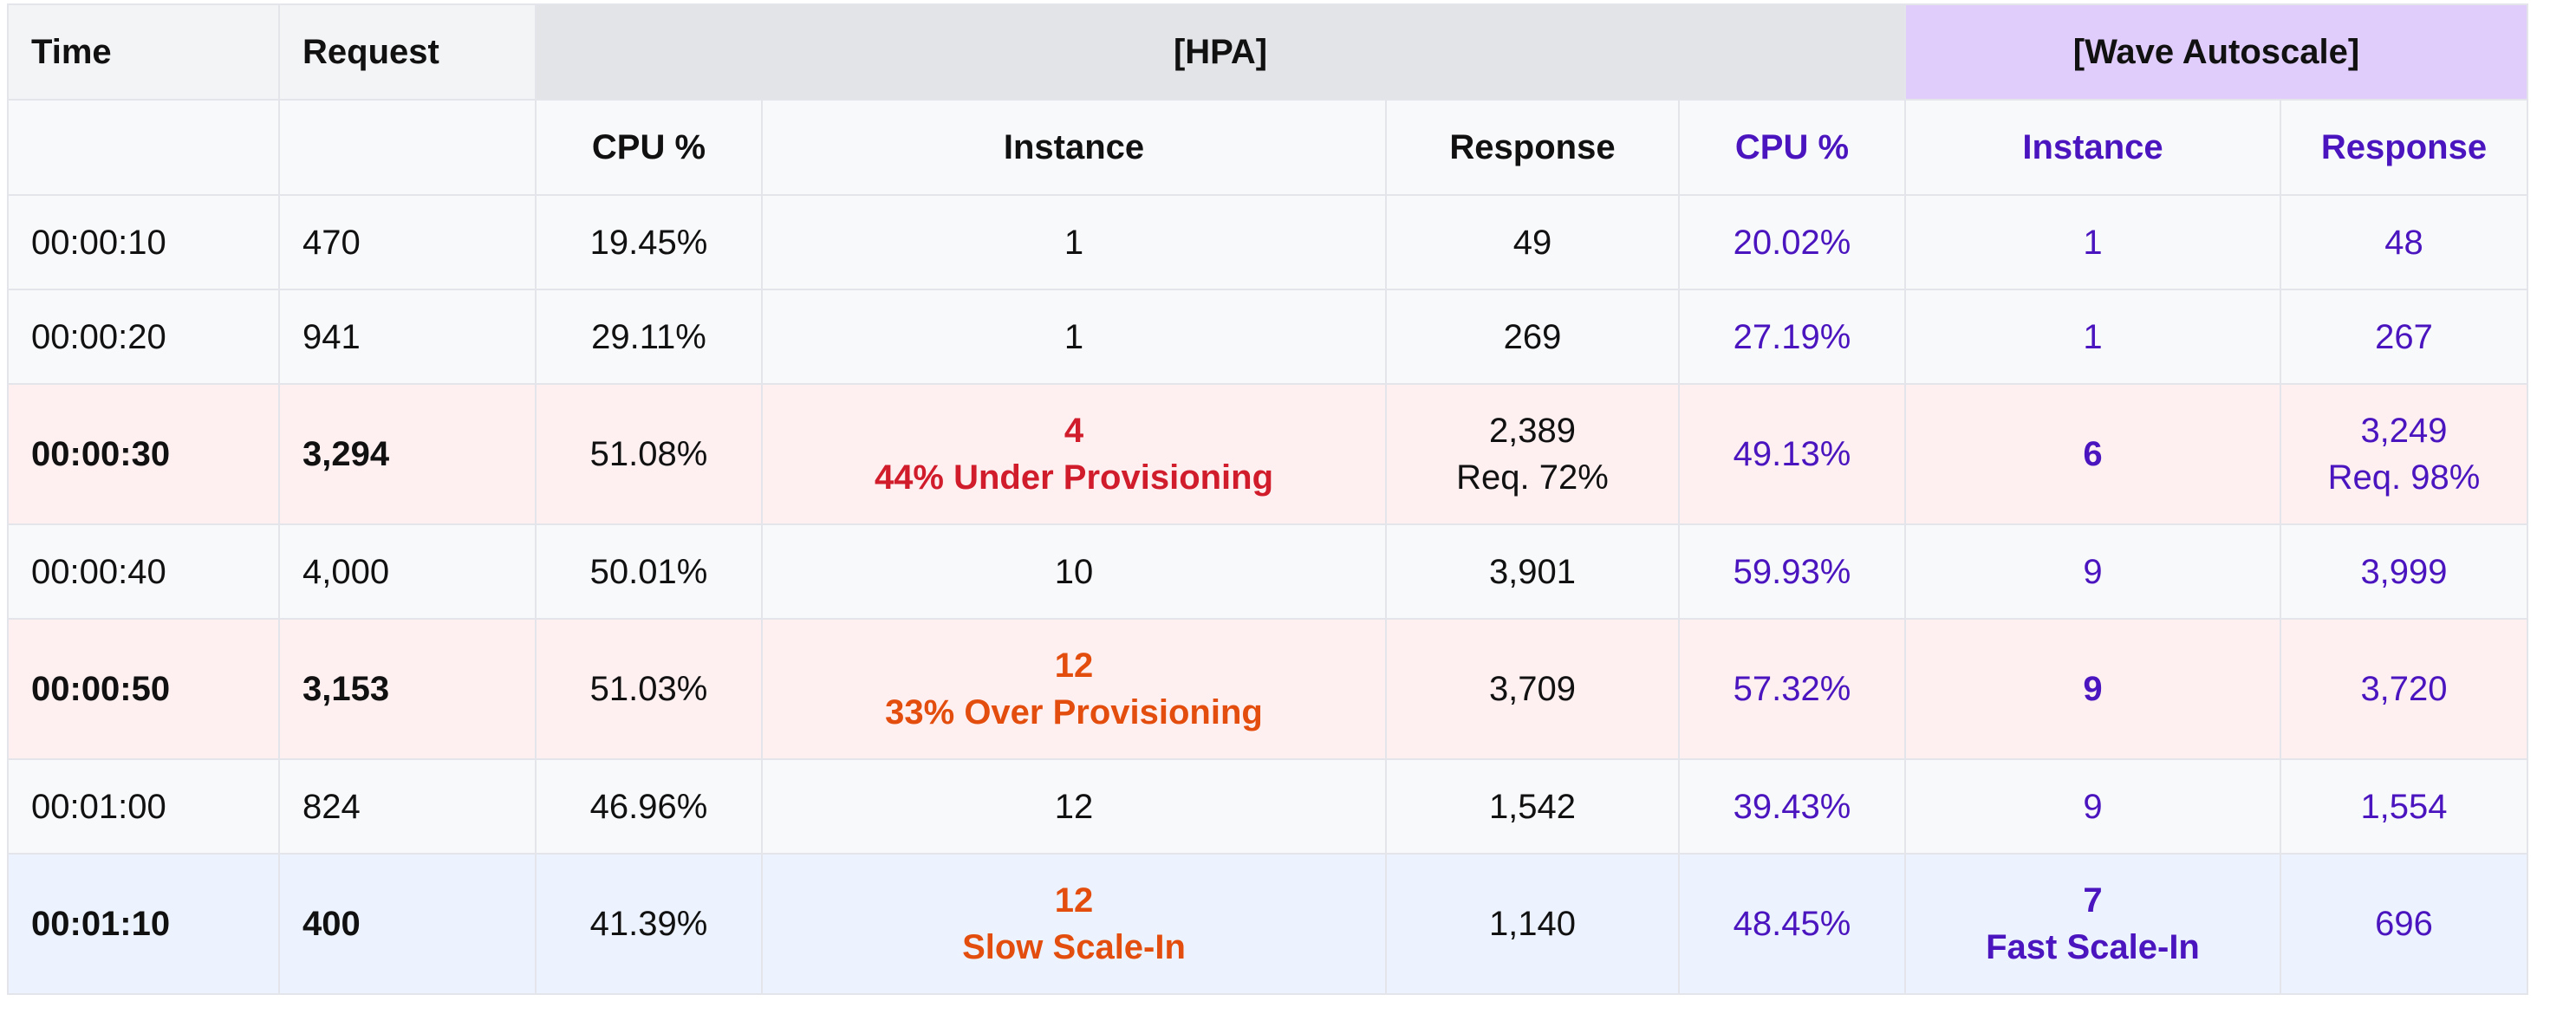 This screenshot has width=2576, height=1014. Describe the element at coordinates (2404, 454) in the screenshot. I see `cell-wave-response: 3,249 Req. 98%` at that location.